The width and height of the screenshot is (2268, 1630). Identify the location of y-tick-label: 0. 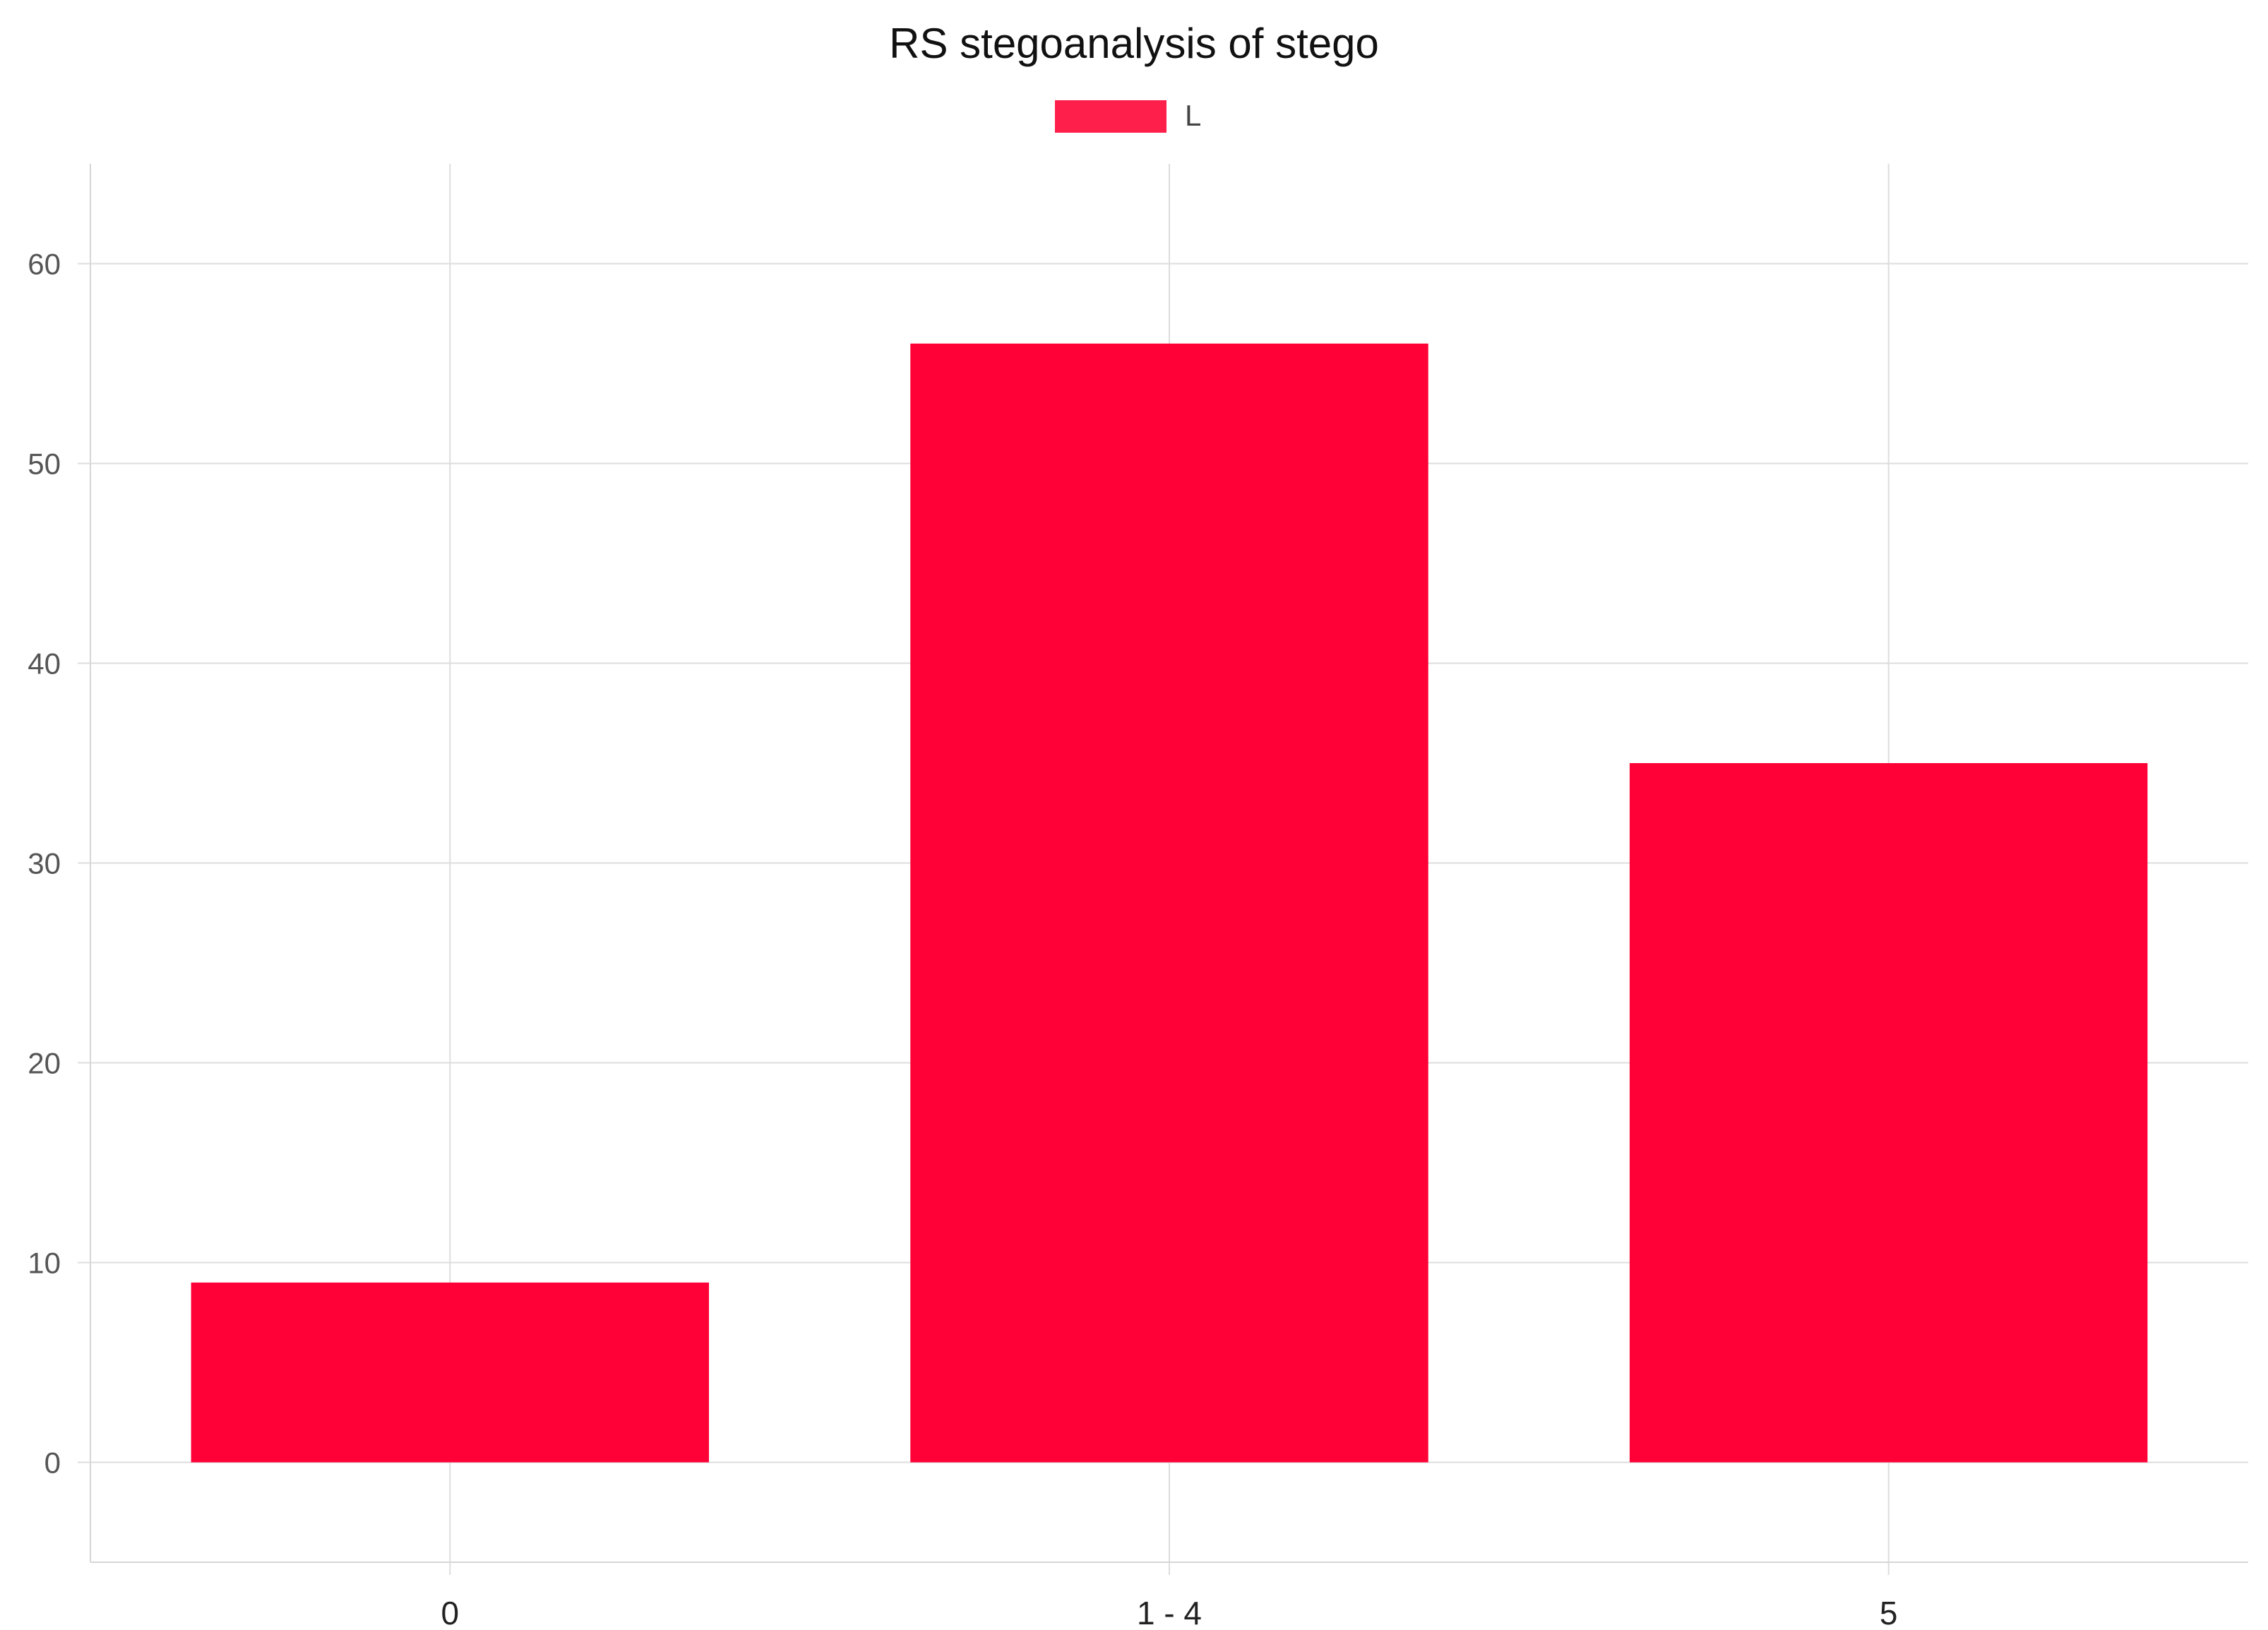
(52, 1463).